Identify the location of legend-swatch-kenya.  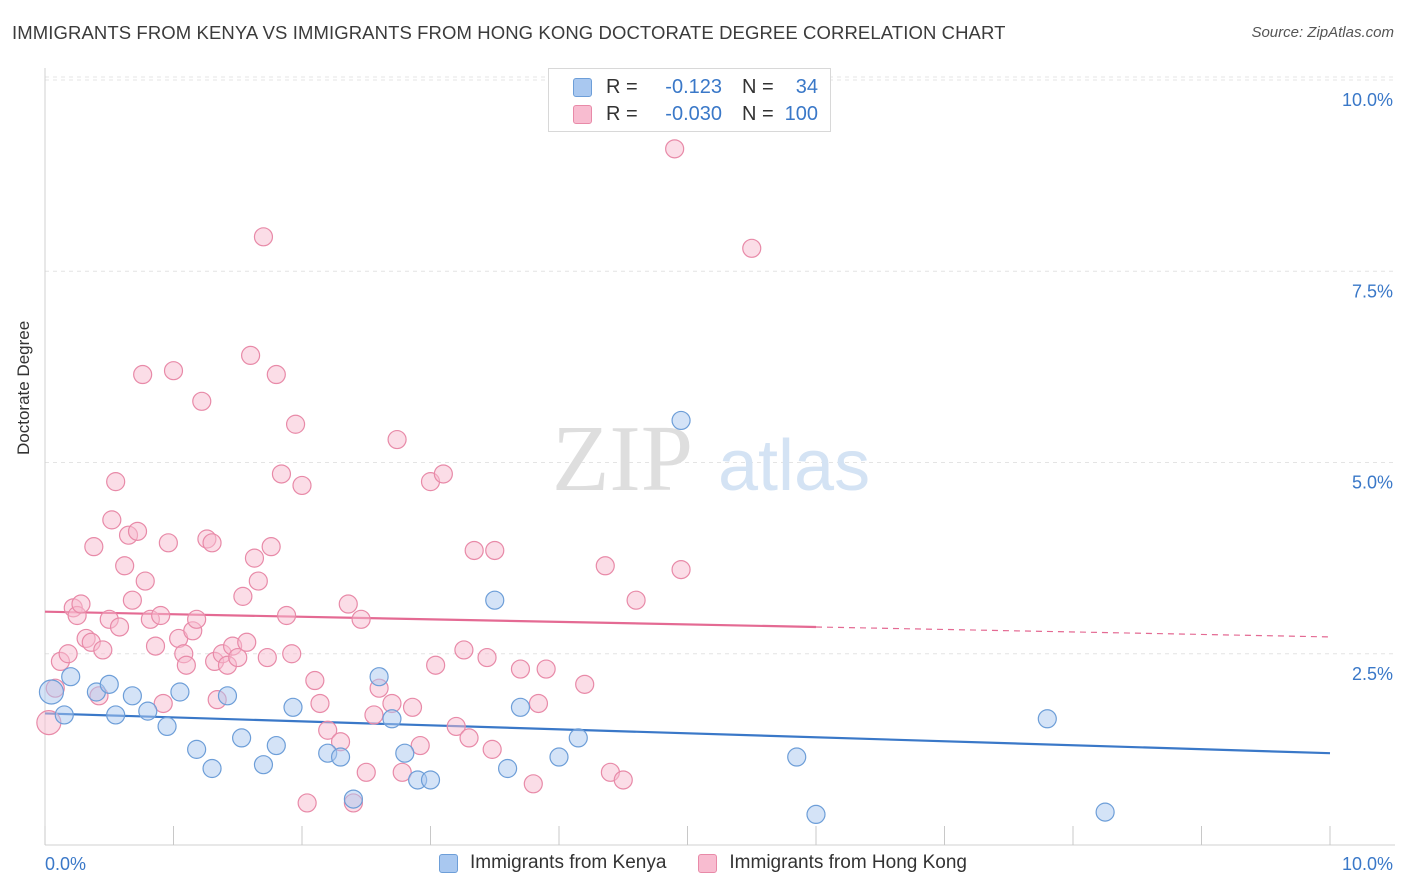
(582, 87).